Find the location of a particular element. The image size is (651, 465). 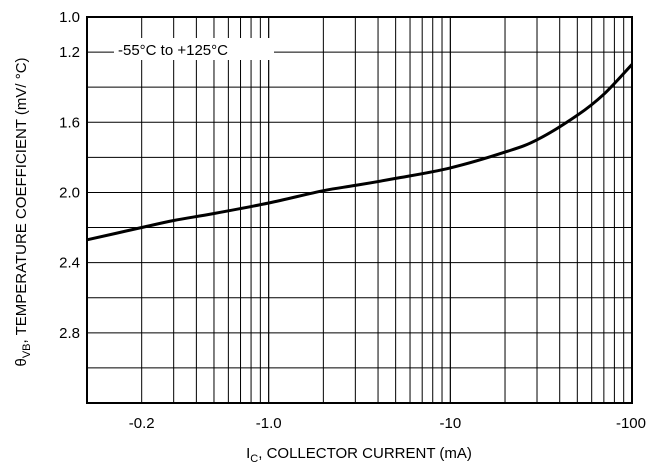

y-tick-label: 1.0 is located at coordinates (69, 17).